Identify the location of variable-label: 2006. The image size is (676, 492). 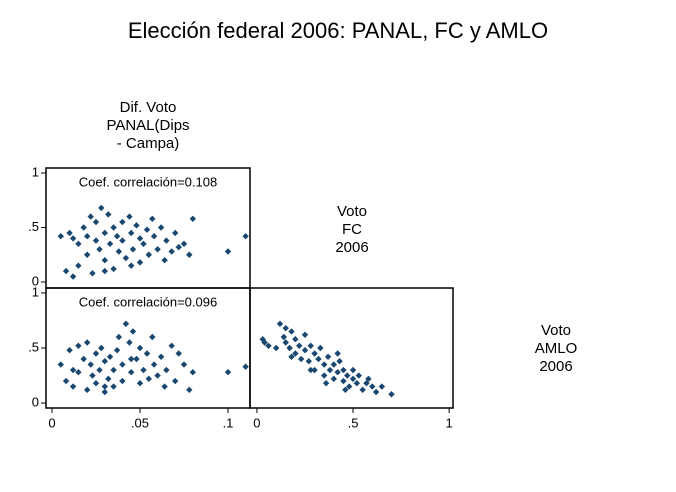
(555, 366).